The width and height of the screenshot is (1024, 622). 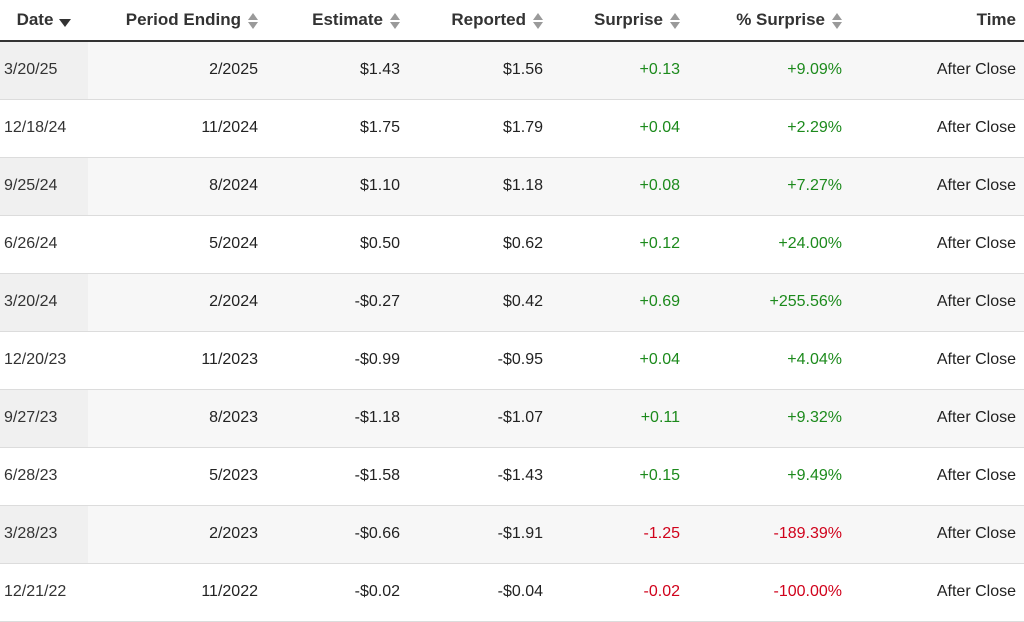 I want to click on surprise-cell: +0.69, so click(x=621, y=302).